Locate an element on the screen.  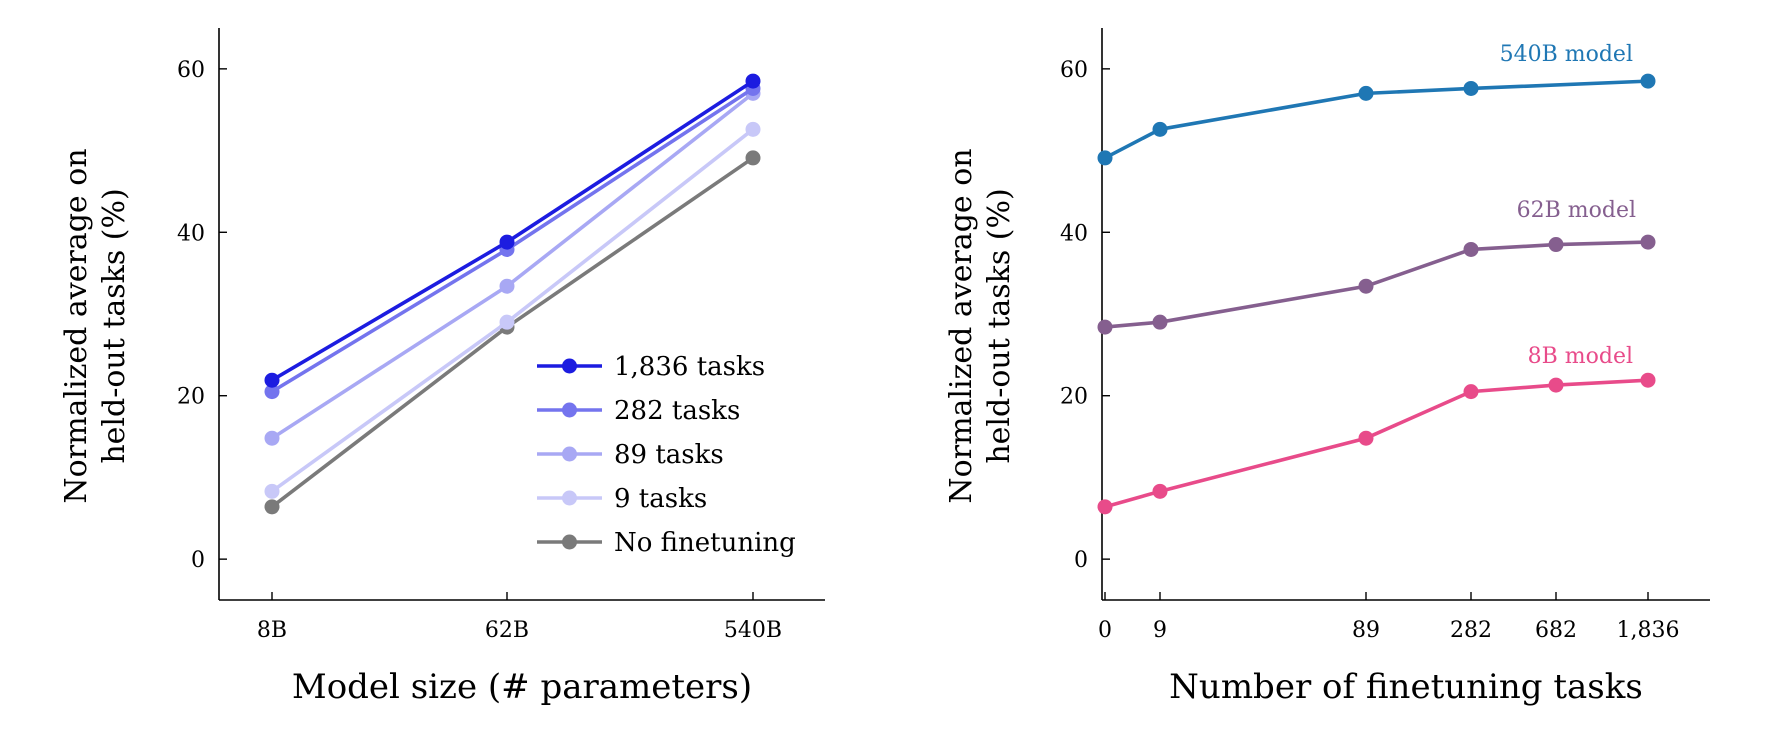
left-x-tick-label: 540B is located at coordinates (753, 630).